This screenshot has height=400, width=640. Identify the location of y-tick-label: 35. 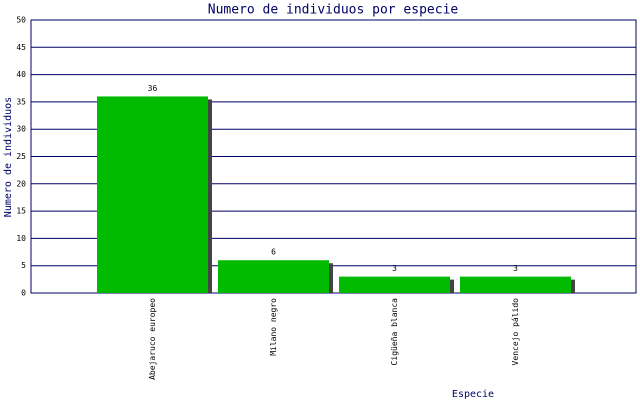
(21, 101).